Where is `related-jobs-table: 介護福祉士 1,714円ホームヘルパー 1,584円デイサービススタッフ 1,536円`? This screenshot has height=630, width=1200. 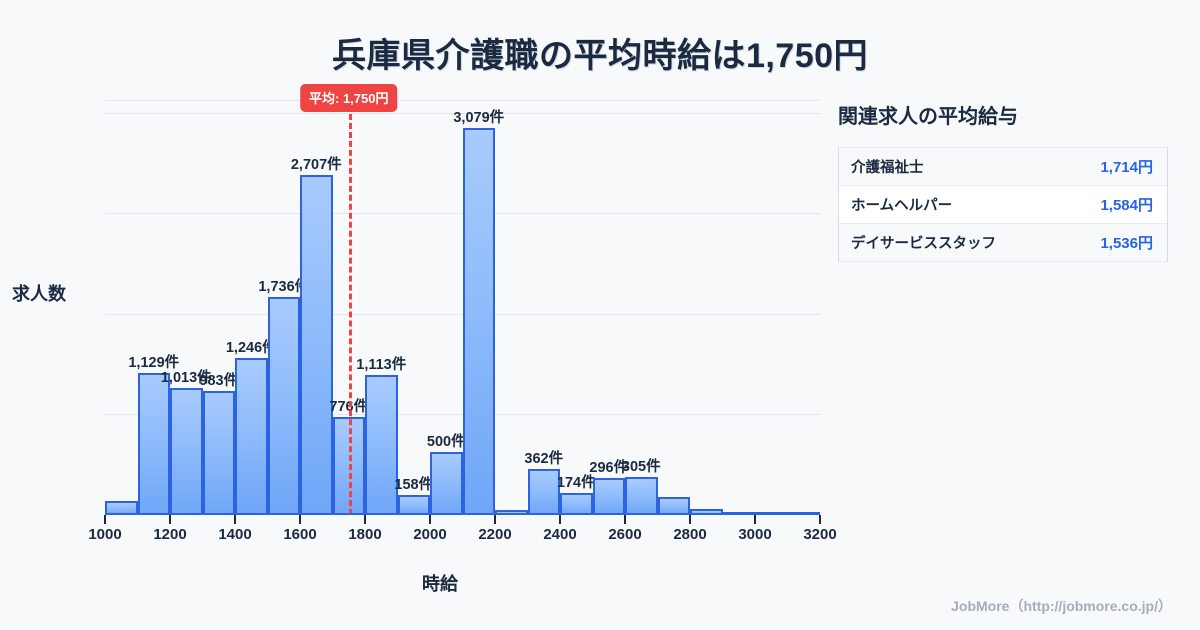 related-jobs-table: 介護福祉士 1,714円ホームヘルパー 1,584円デイサービススタッフ 1,536円 is located at coordinates (1003, 204).